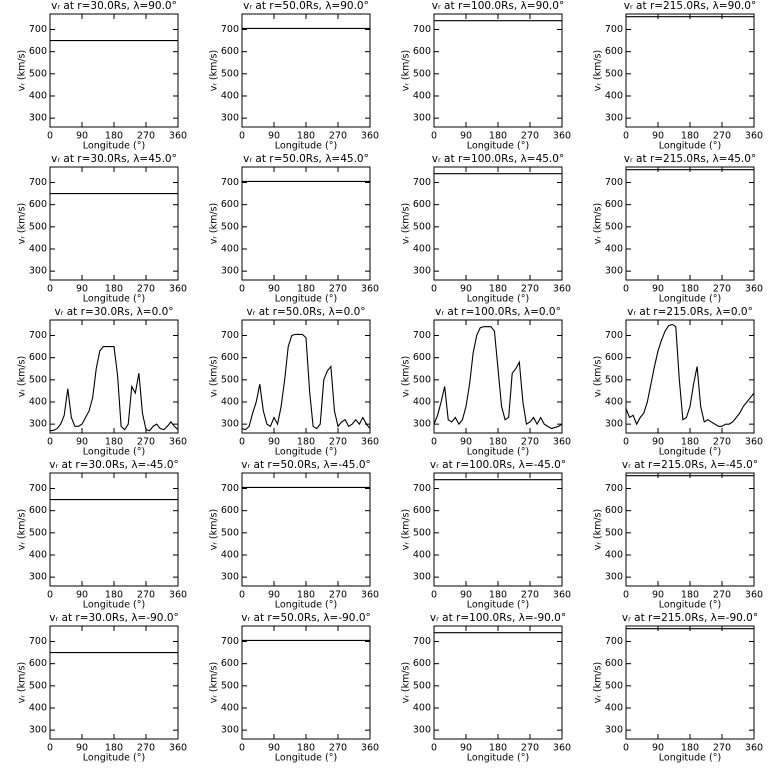 This screenshot has width=768, height=768. What do you see at coordinates (306, 618) in the screenshot?
I see `chart-title: vᵣ at r=50.0Rs, λ=-90.0°` at bounding box center [306, 618].